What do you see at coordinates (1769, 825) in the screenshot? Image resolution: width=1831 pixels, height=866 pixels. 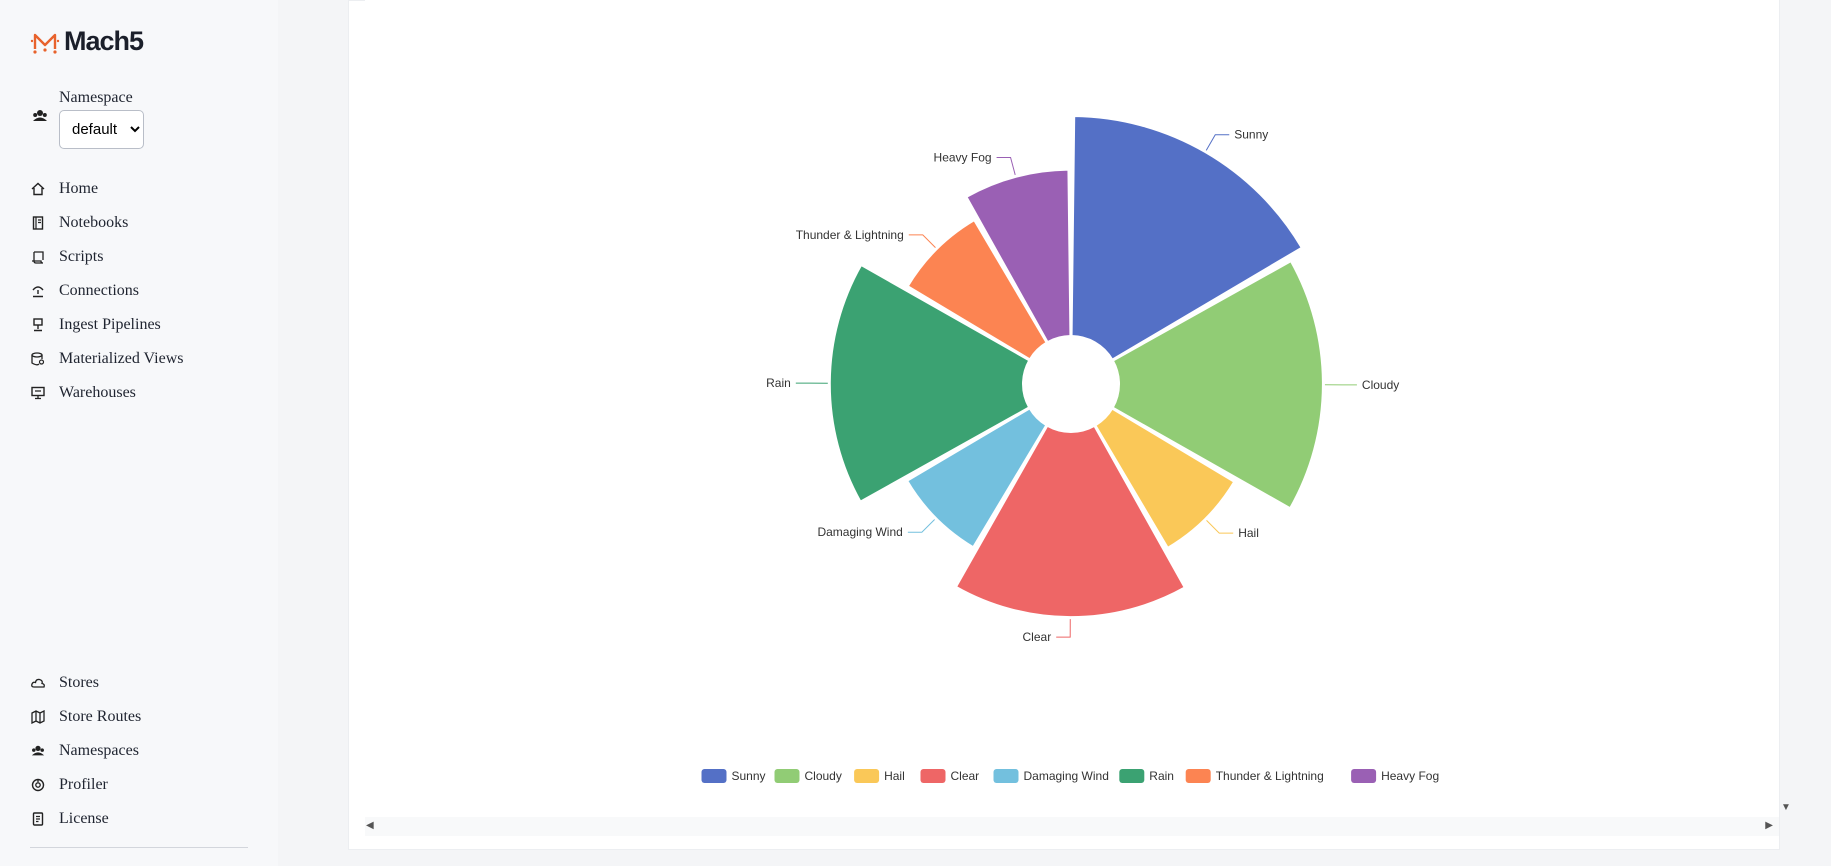 I see `scroll-right-icon: ▶` at bounding box center [1769, 825].